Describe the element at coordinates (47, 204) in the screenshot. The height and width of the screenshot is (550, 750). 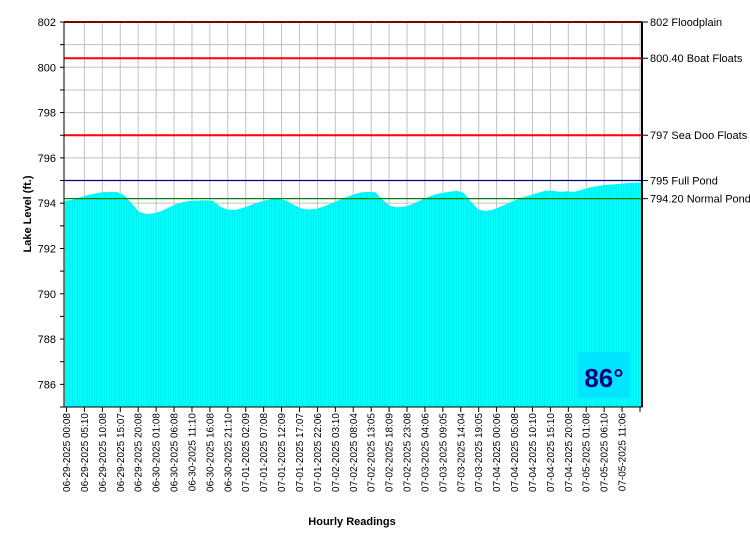
I see `y-tick-label: 794` at that location.